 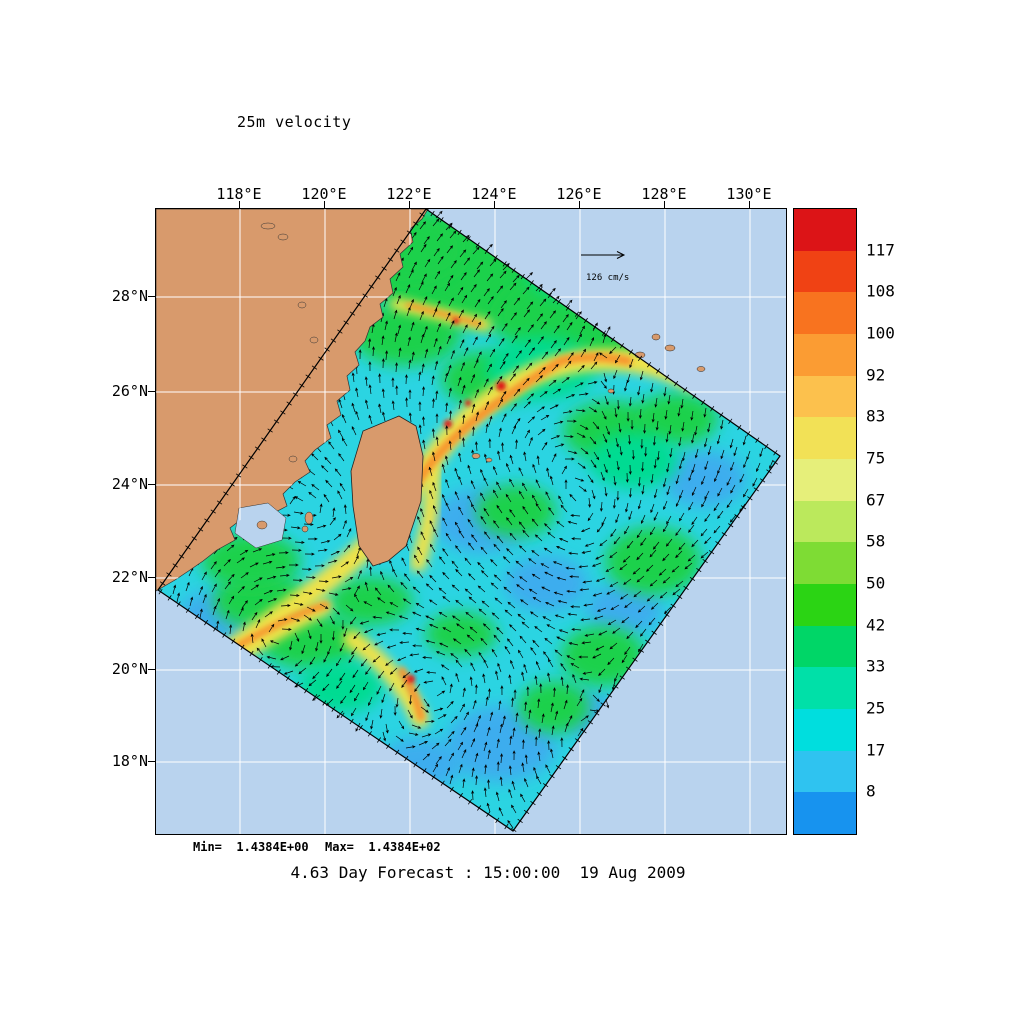 What do you see at coordinates (876, 625) in the screenshot?
I see `colorbar-tick-label: 42` at bounding box center [876, 625].